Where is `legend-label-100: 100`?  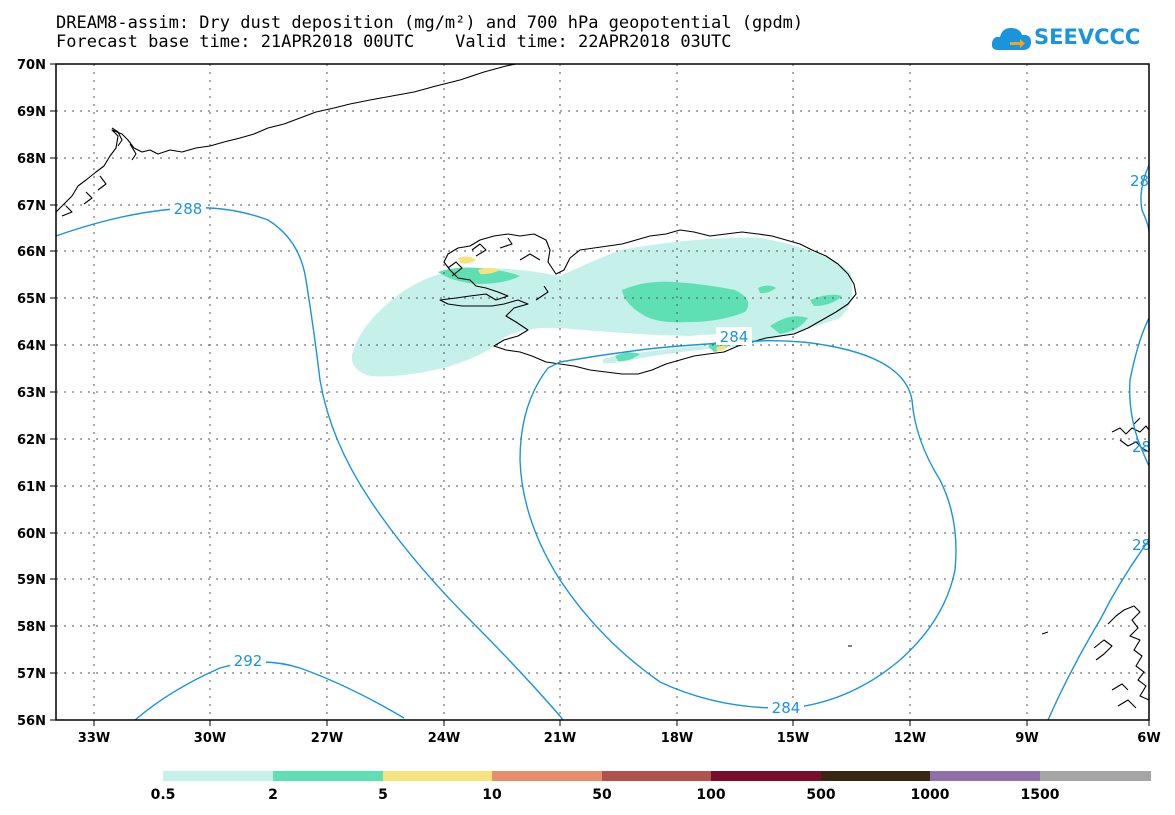
legend-label-100: 100 is located at coordinates (711, 795).